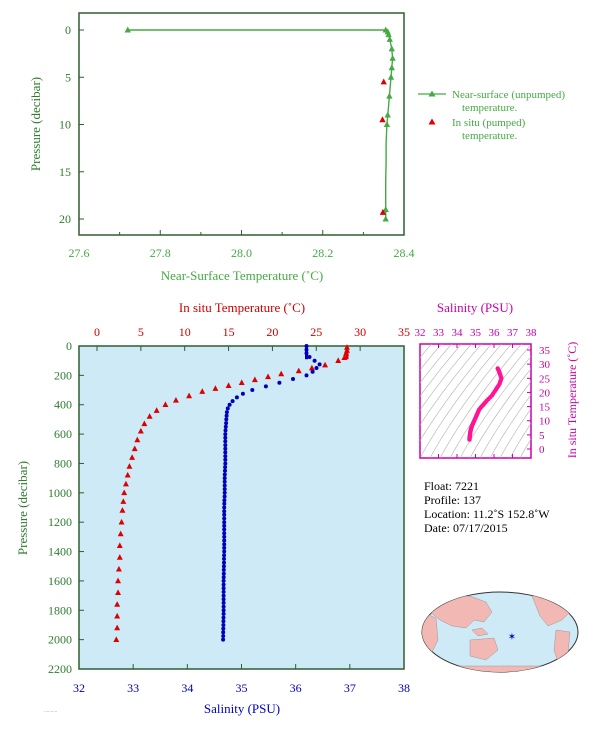 This screenshot has height=732, width=601. What do you see at coordinates (185, 332) in the screenshot?
I see `temperature-tick-label: 10` at bounding box center [185, 332].